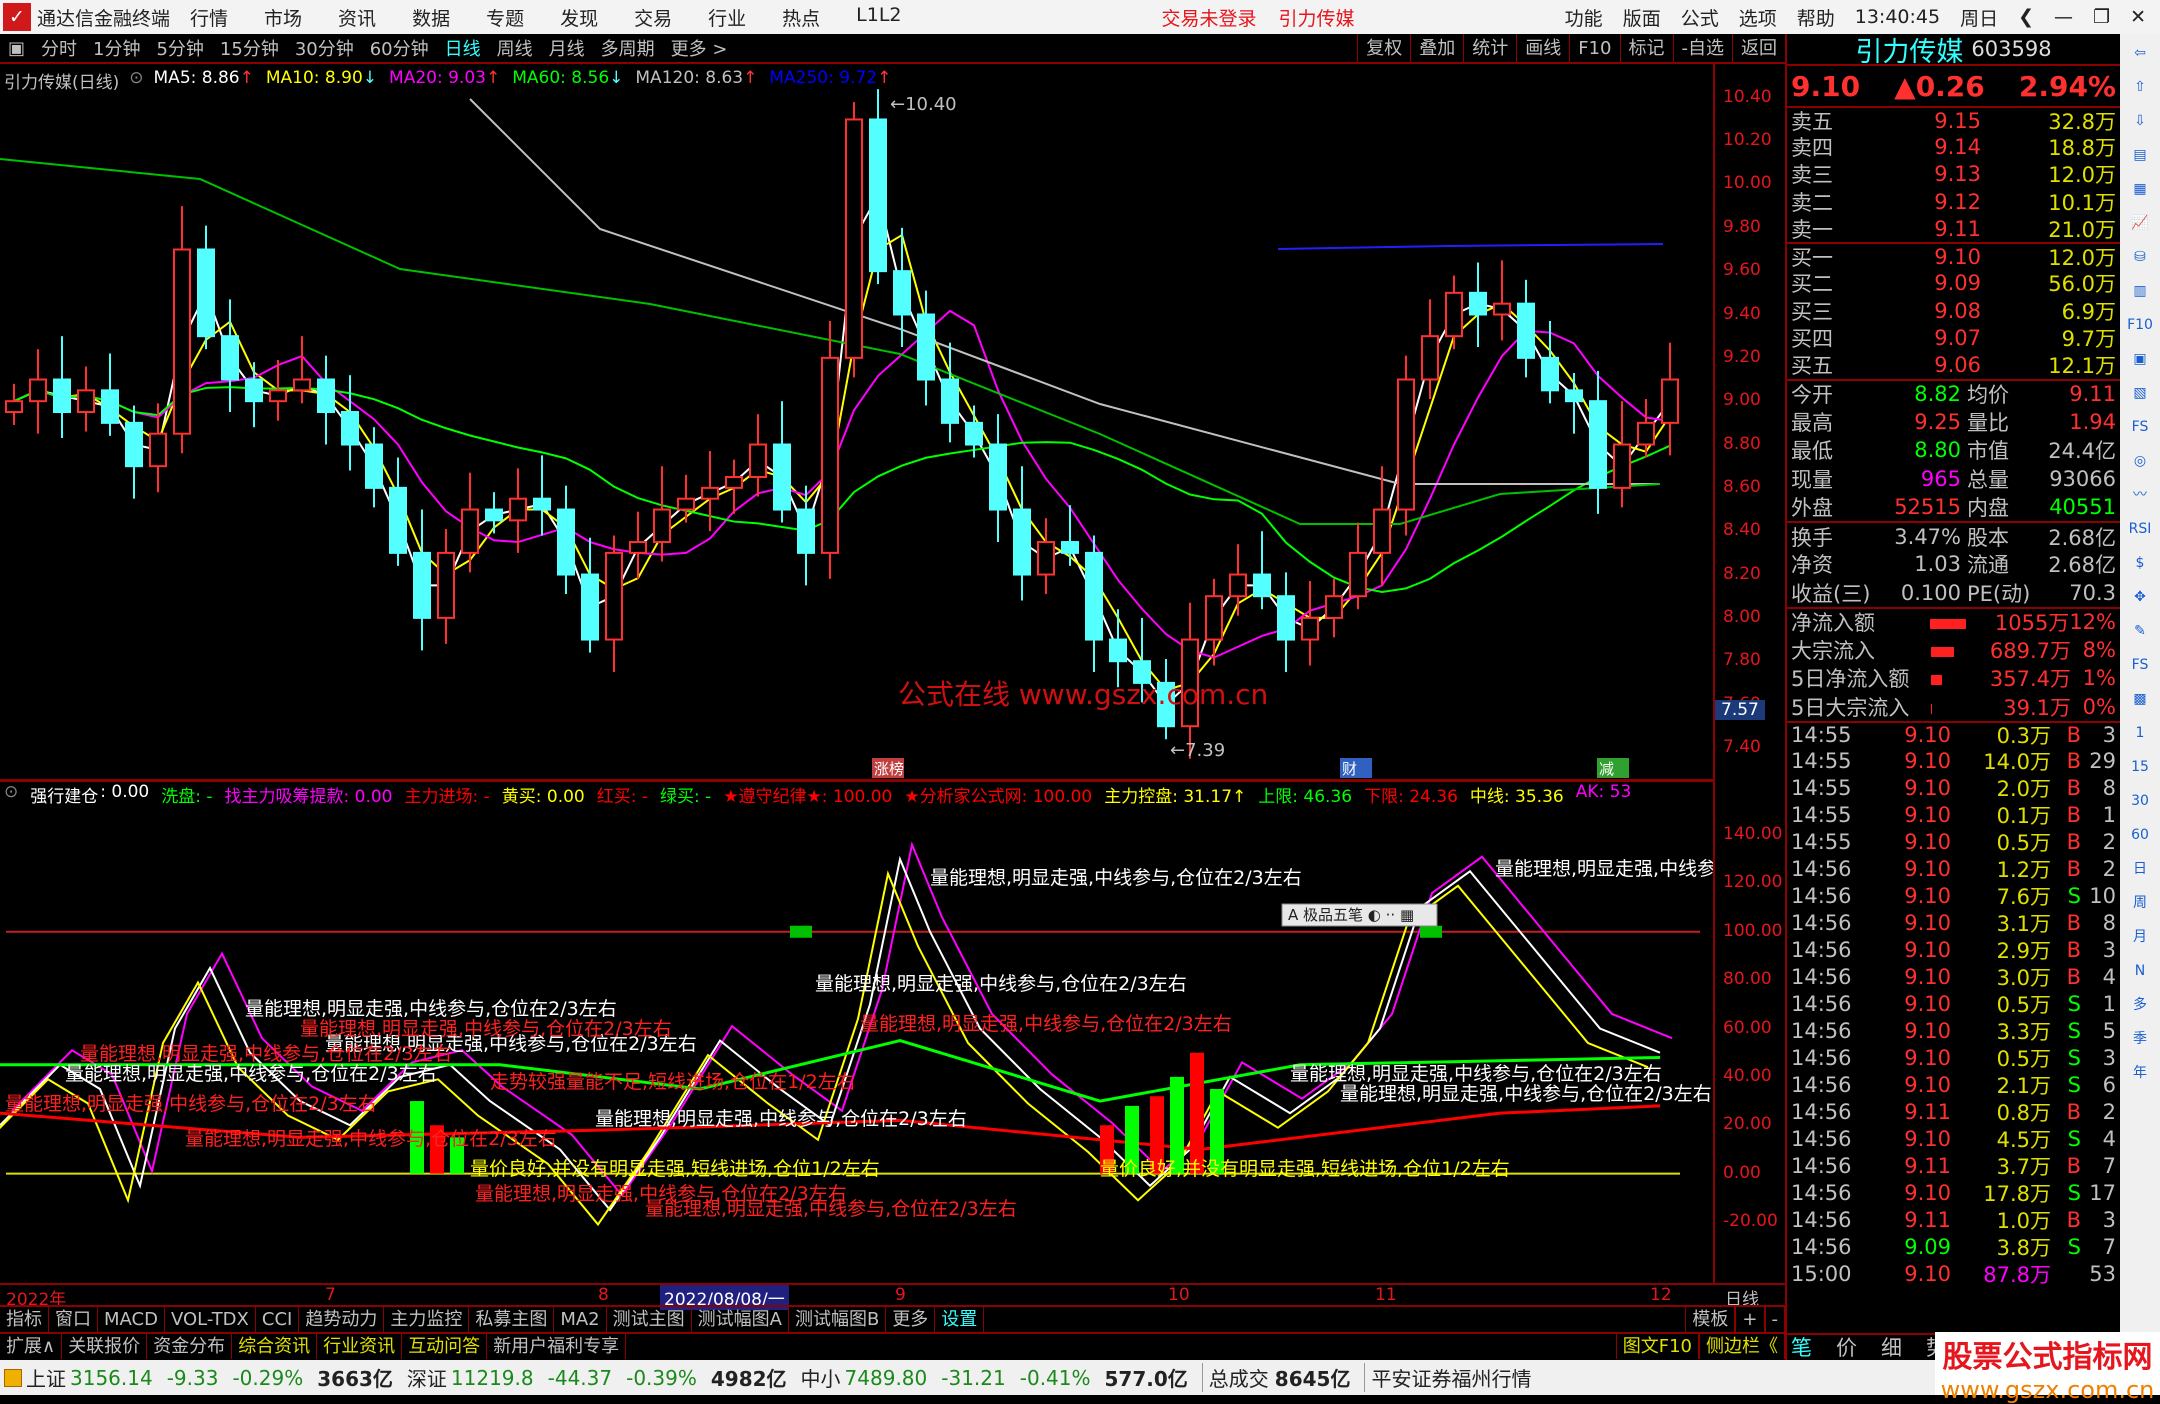 The height and width of the screenshot is (1404, 2160). Describe the element at coordinates (209, 18) in the screenshot. I see `menu-0: 行情` at that location.